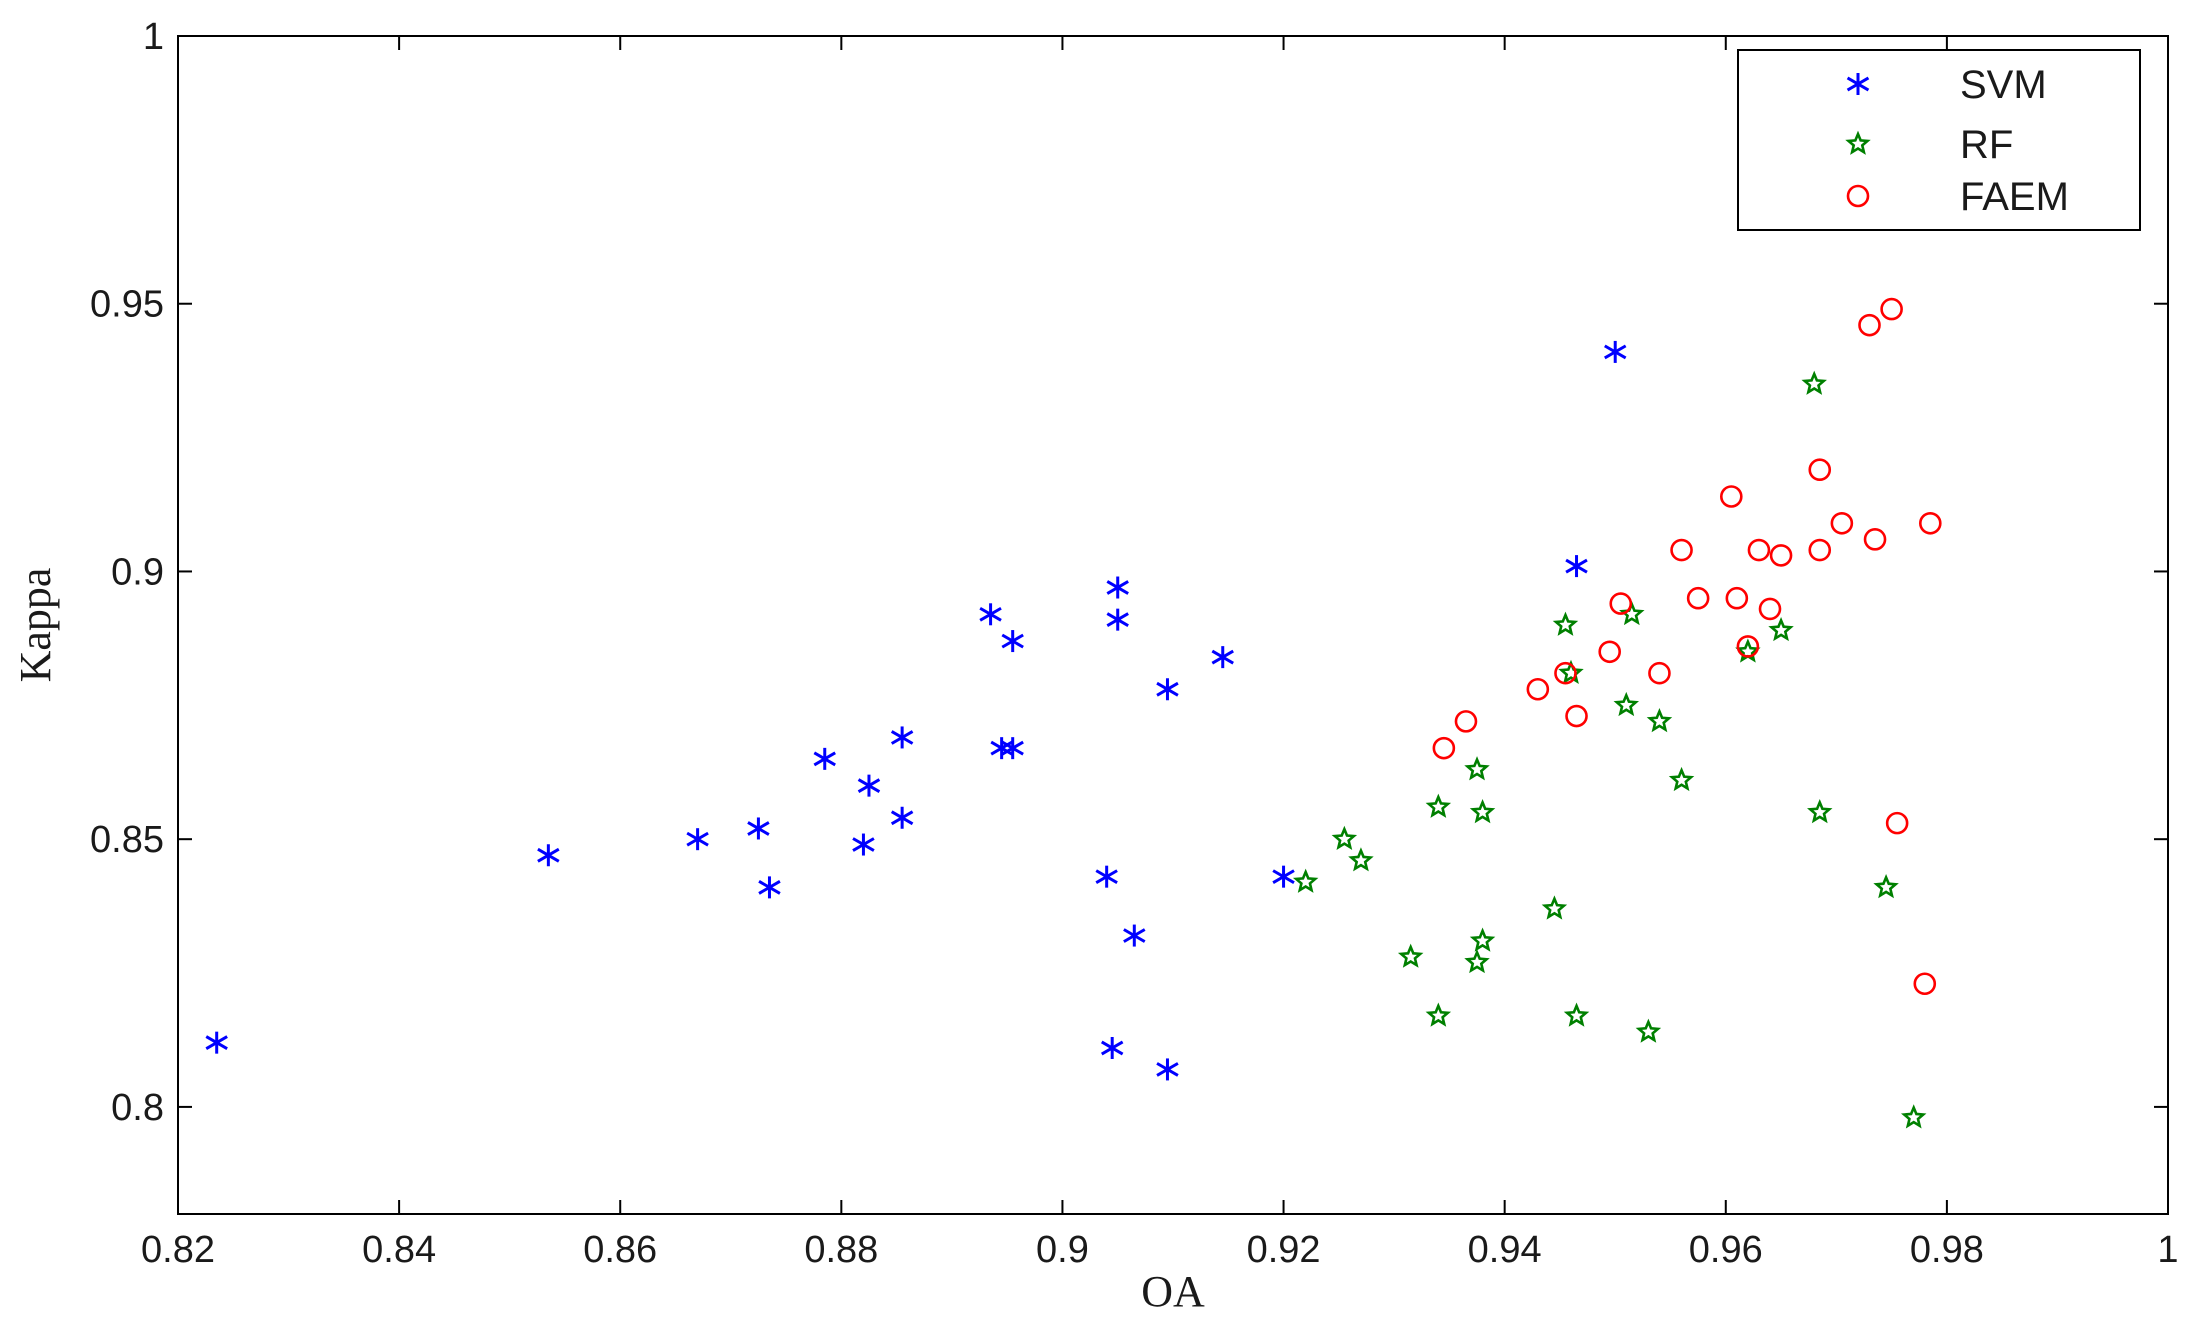 The width and height of the screenshot is (2188, 1319). I want to click on legend-item-rf: RF, so click(1929, 145).